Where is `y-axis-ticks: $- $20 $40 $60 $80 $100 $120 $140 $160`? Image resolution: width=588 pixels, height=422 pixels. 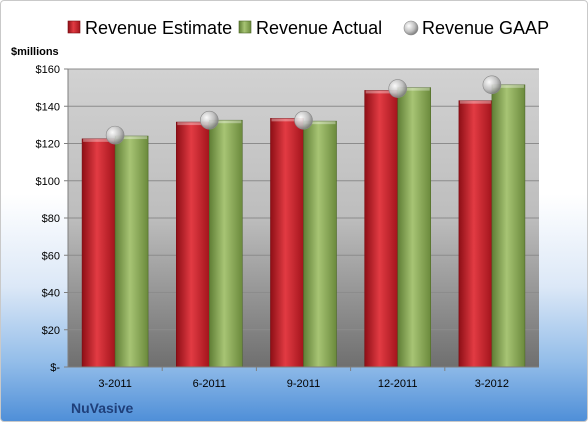 y-axis-ticks: $- $20 $40 $60 $80 $100 $120 $140 $160 is located at coordinates (48, 219).